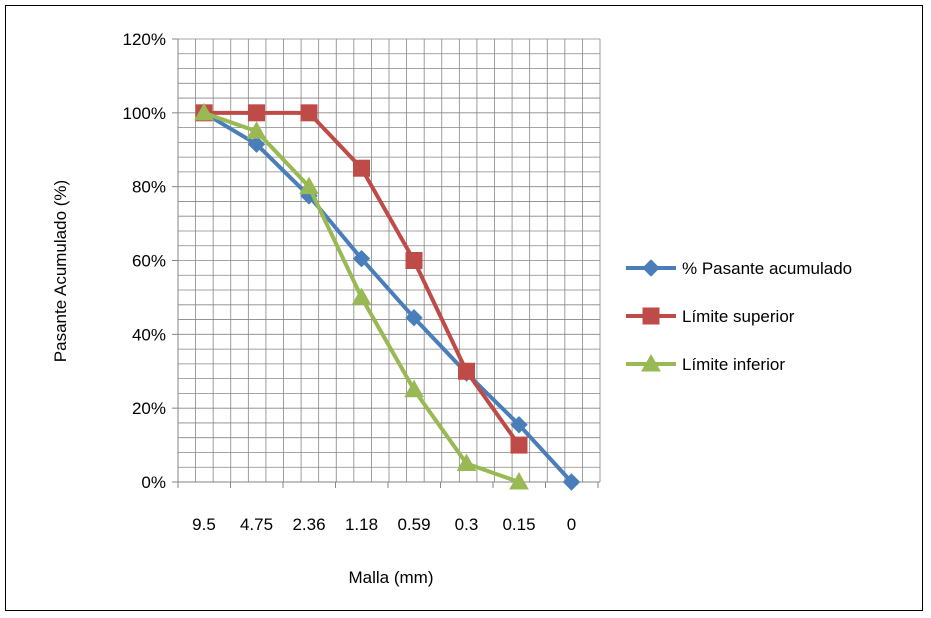  What do you see at coordinates (733, 364) in the screenshot?
I see `legend-label: Límite inferior` at bounding box center [733, 364].